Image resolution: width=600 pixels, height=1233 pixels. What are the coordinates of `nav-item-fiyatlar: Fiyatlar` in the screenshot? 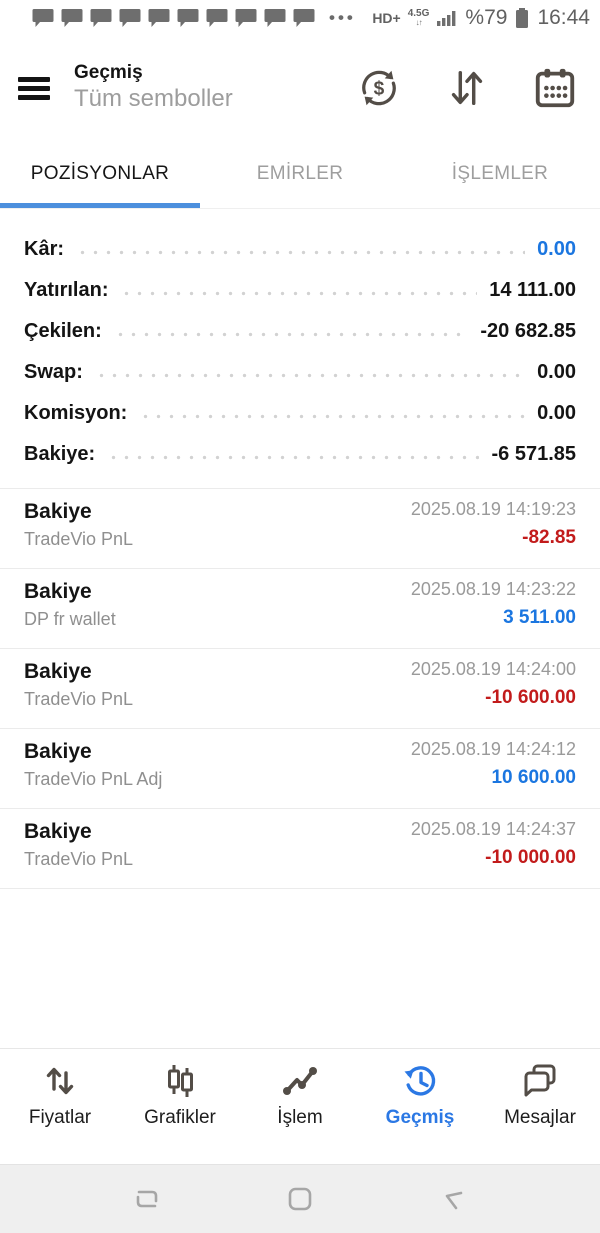 It's located at (60, 1112).